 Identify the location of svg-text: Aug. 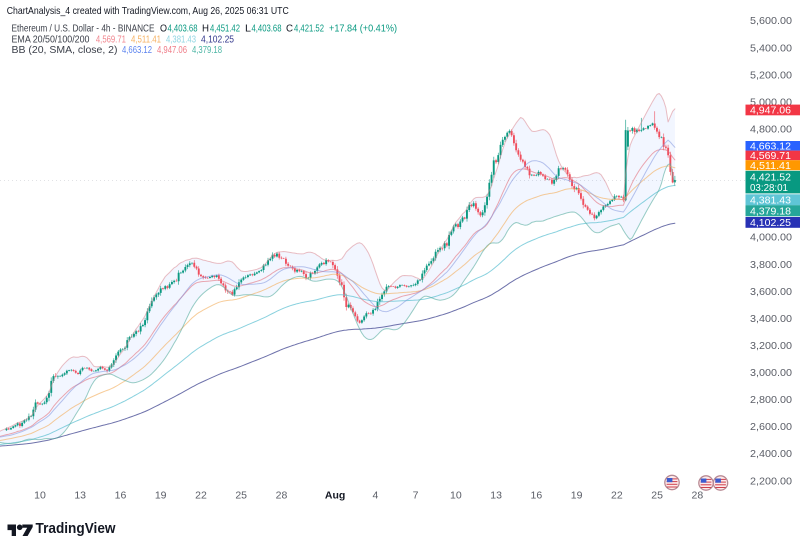
(335, 496).